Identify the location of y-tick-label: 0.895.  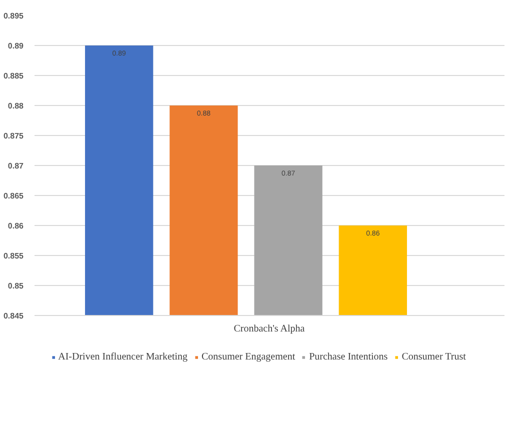
(13, 16).